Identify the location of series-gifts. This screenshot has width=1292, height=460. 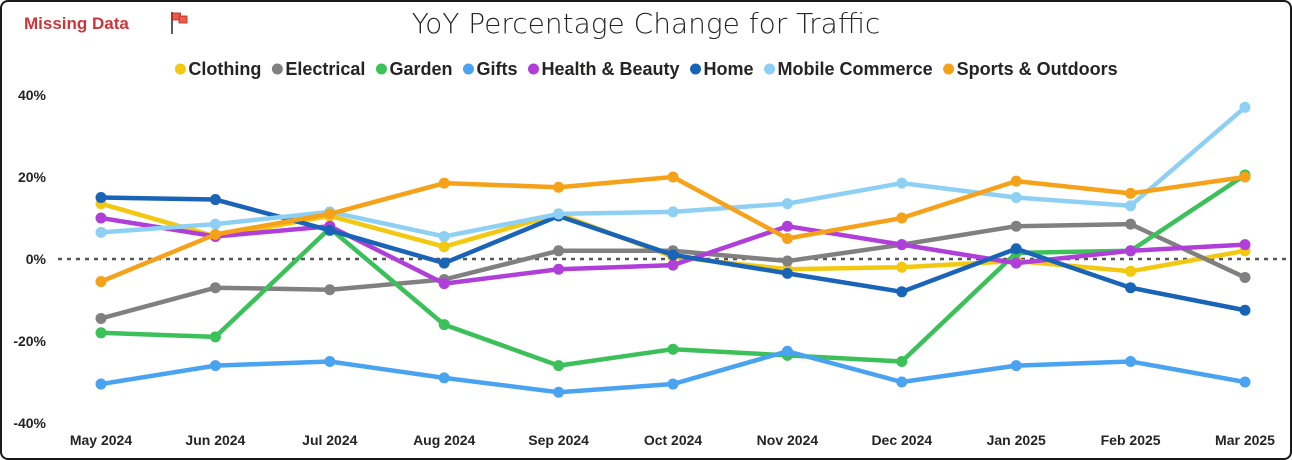
(673, 371).